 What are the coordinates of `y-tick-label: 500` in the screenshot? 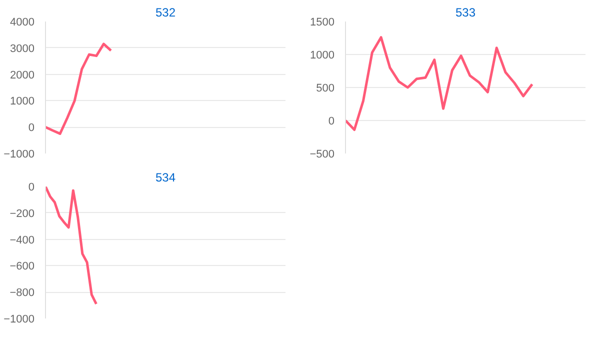 It's located at (325, 88).